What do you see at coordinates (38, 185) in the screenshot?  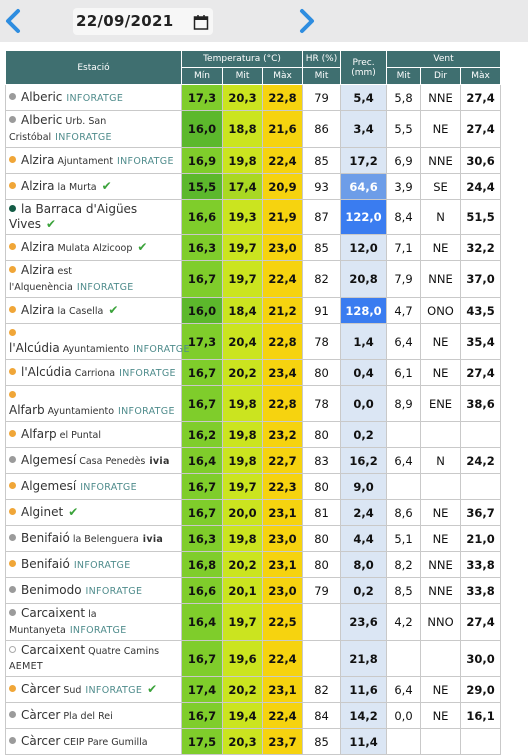 I see `station-name: Alzira` at bounding box center [38, 185].